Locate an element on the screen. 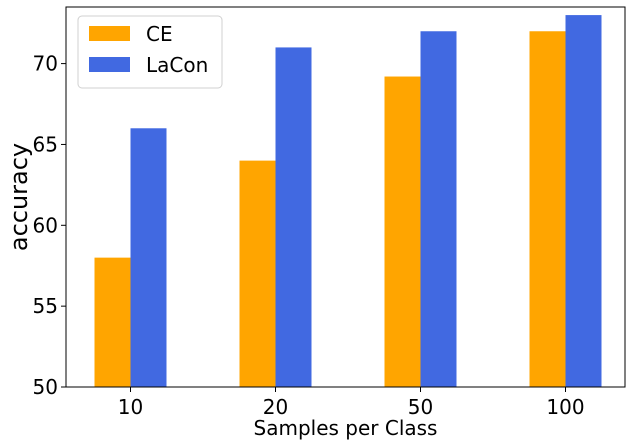 Image resolution: width=634 pixels, height=445 pixels. x-tick-label-20: 20 is located at coordinates (275, 407).